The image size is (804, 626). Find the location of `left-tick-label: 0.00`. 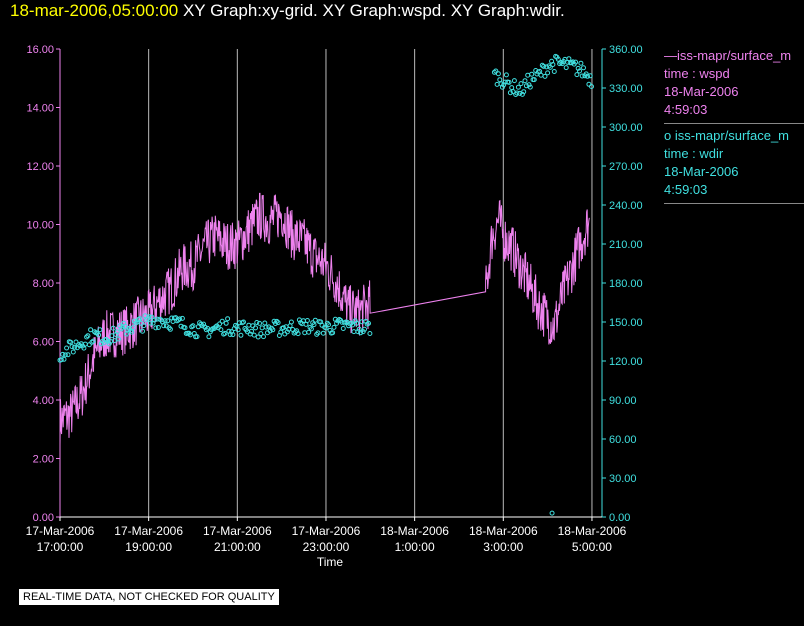

left-tick-label: 0.00 is located at coordinates (43, 518).